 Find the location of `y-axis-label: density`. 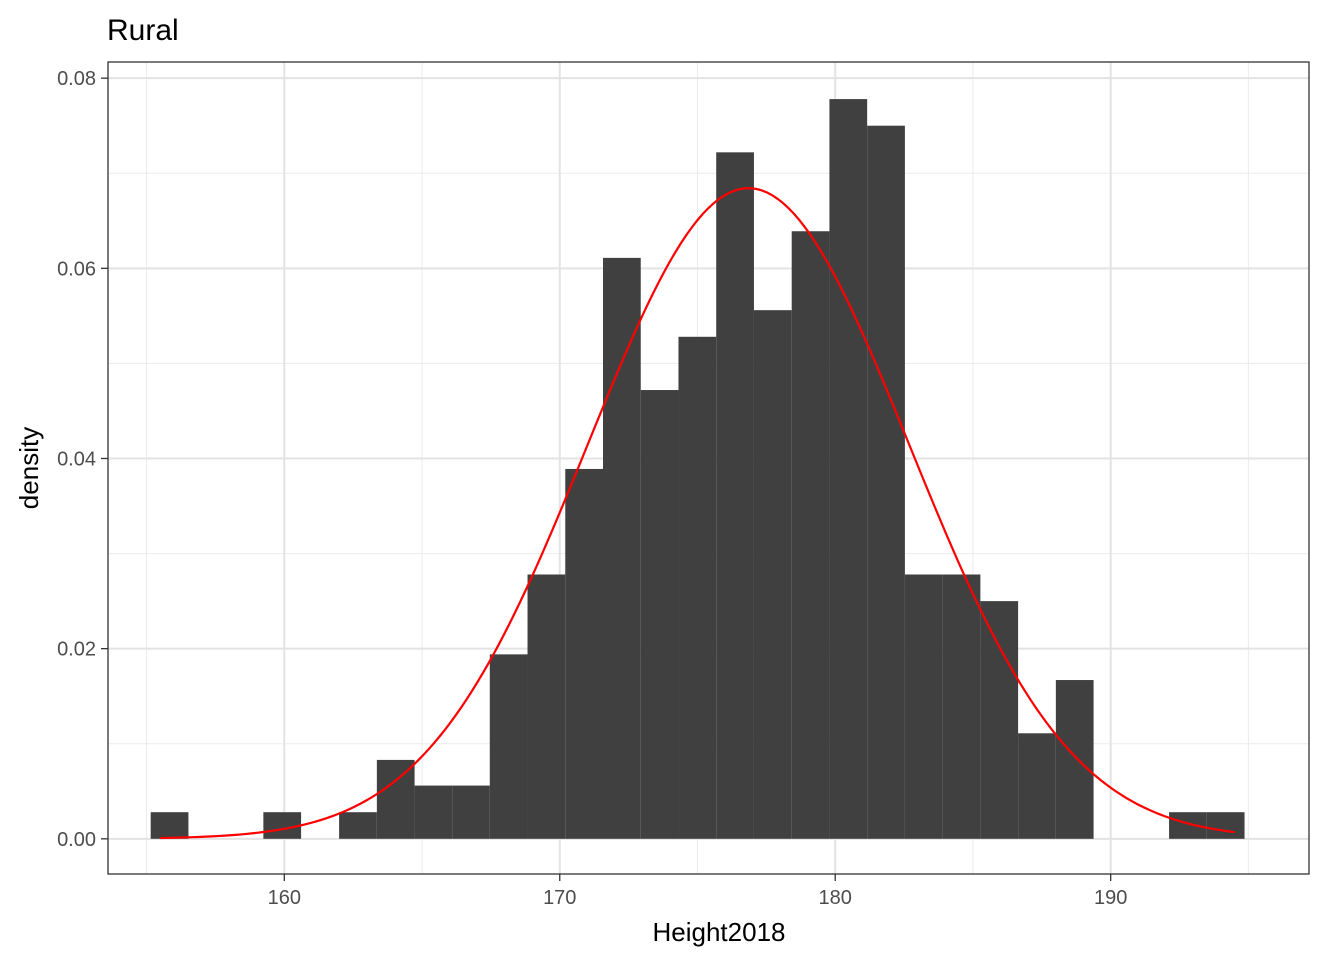

y-axis-label: density is located at coordinates (29, 468).